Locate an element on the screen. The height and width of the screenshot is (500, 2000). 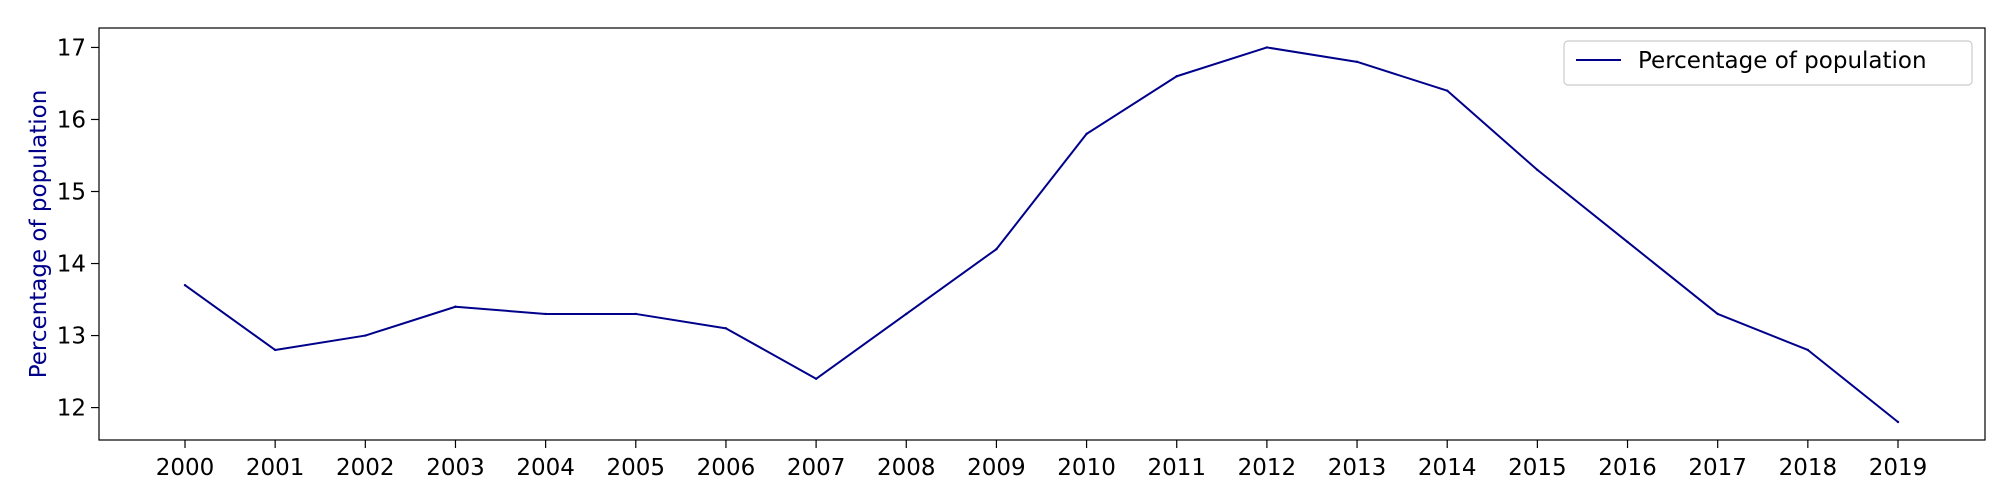
y-tick-label: 15 is located at coordinates (71, 193).